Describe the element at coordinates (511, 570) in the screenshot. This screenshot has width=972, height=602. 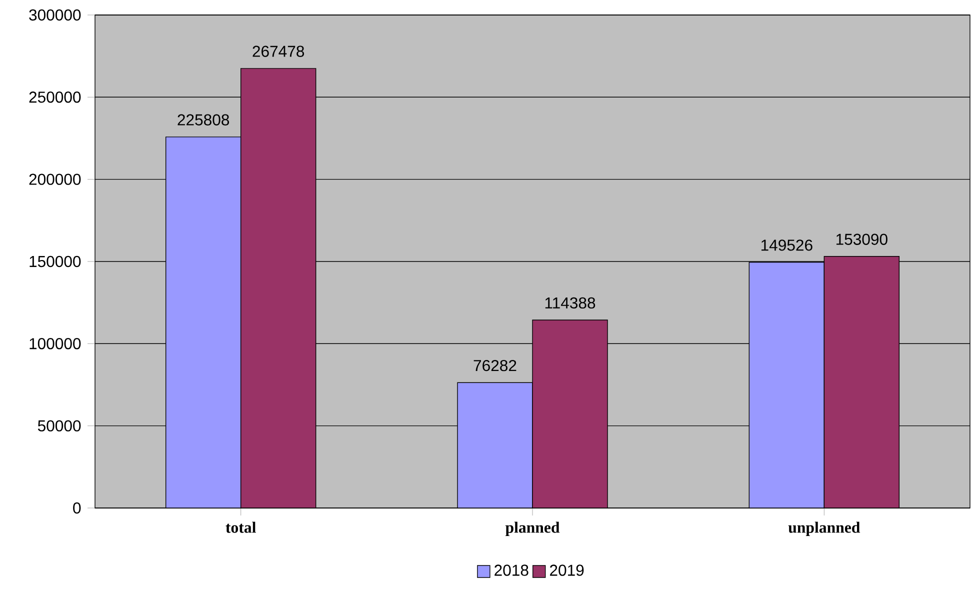
I see `legend-label: 2018` at that location.